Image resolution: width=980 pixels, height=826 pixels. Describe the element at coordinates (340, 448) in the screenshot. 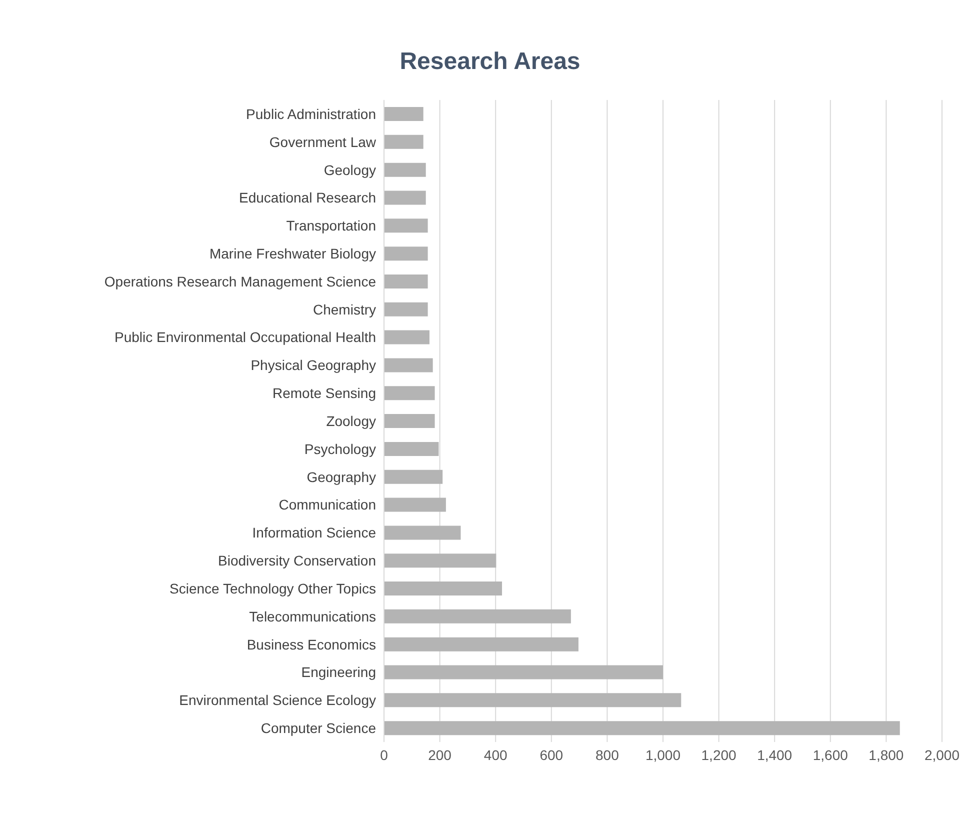

I see `y-tick-label: Psychology` at that location.